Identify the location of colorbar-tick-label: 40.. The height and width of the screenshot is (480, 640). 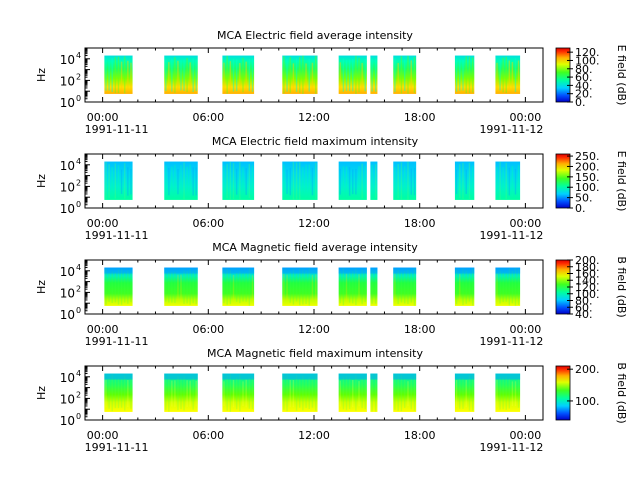
(584, 85).